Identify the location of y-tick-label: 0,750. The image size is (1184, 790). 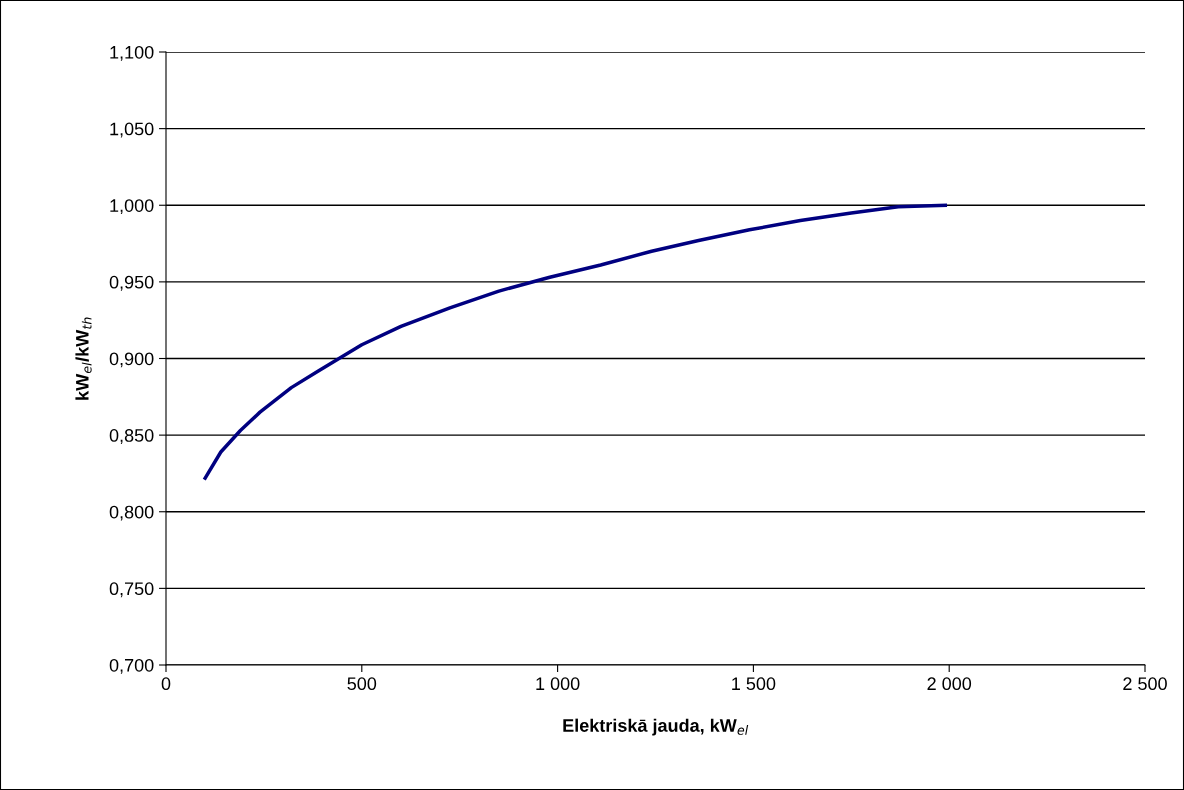
(131, 590).